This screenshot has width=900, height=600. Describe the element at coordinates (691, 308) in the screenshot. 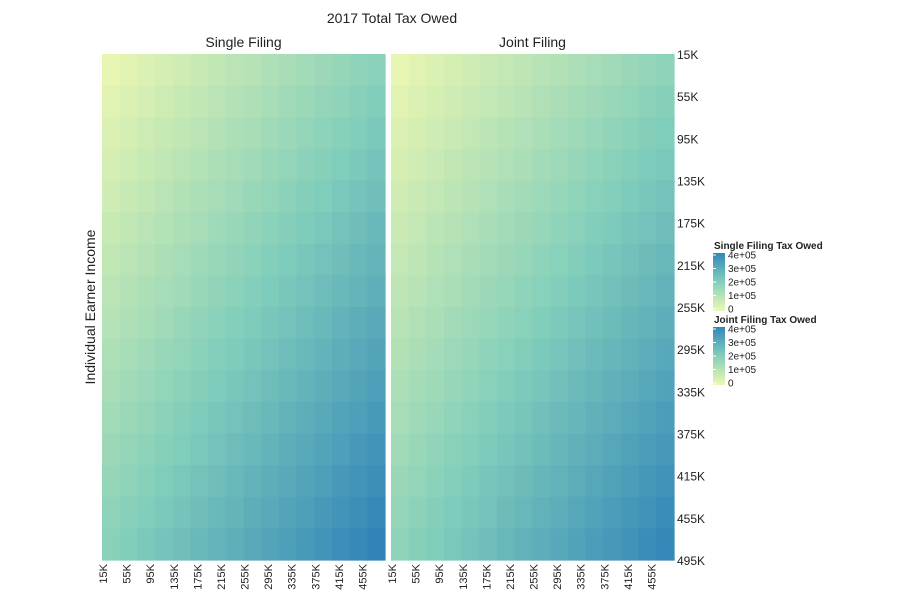

I see `y-tick-label: 255K` at that location.